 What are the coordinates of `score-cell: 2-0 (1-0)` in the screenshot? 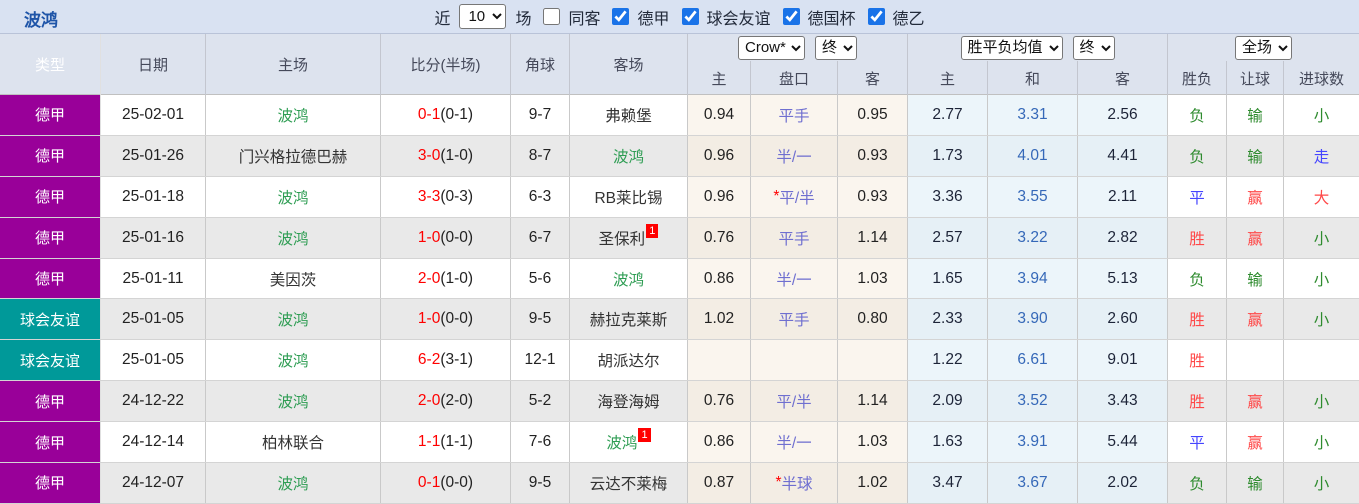 It's located at (446, 278).